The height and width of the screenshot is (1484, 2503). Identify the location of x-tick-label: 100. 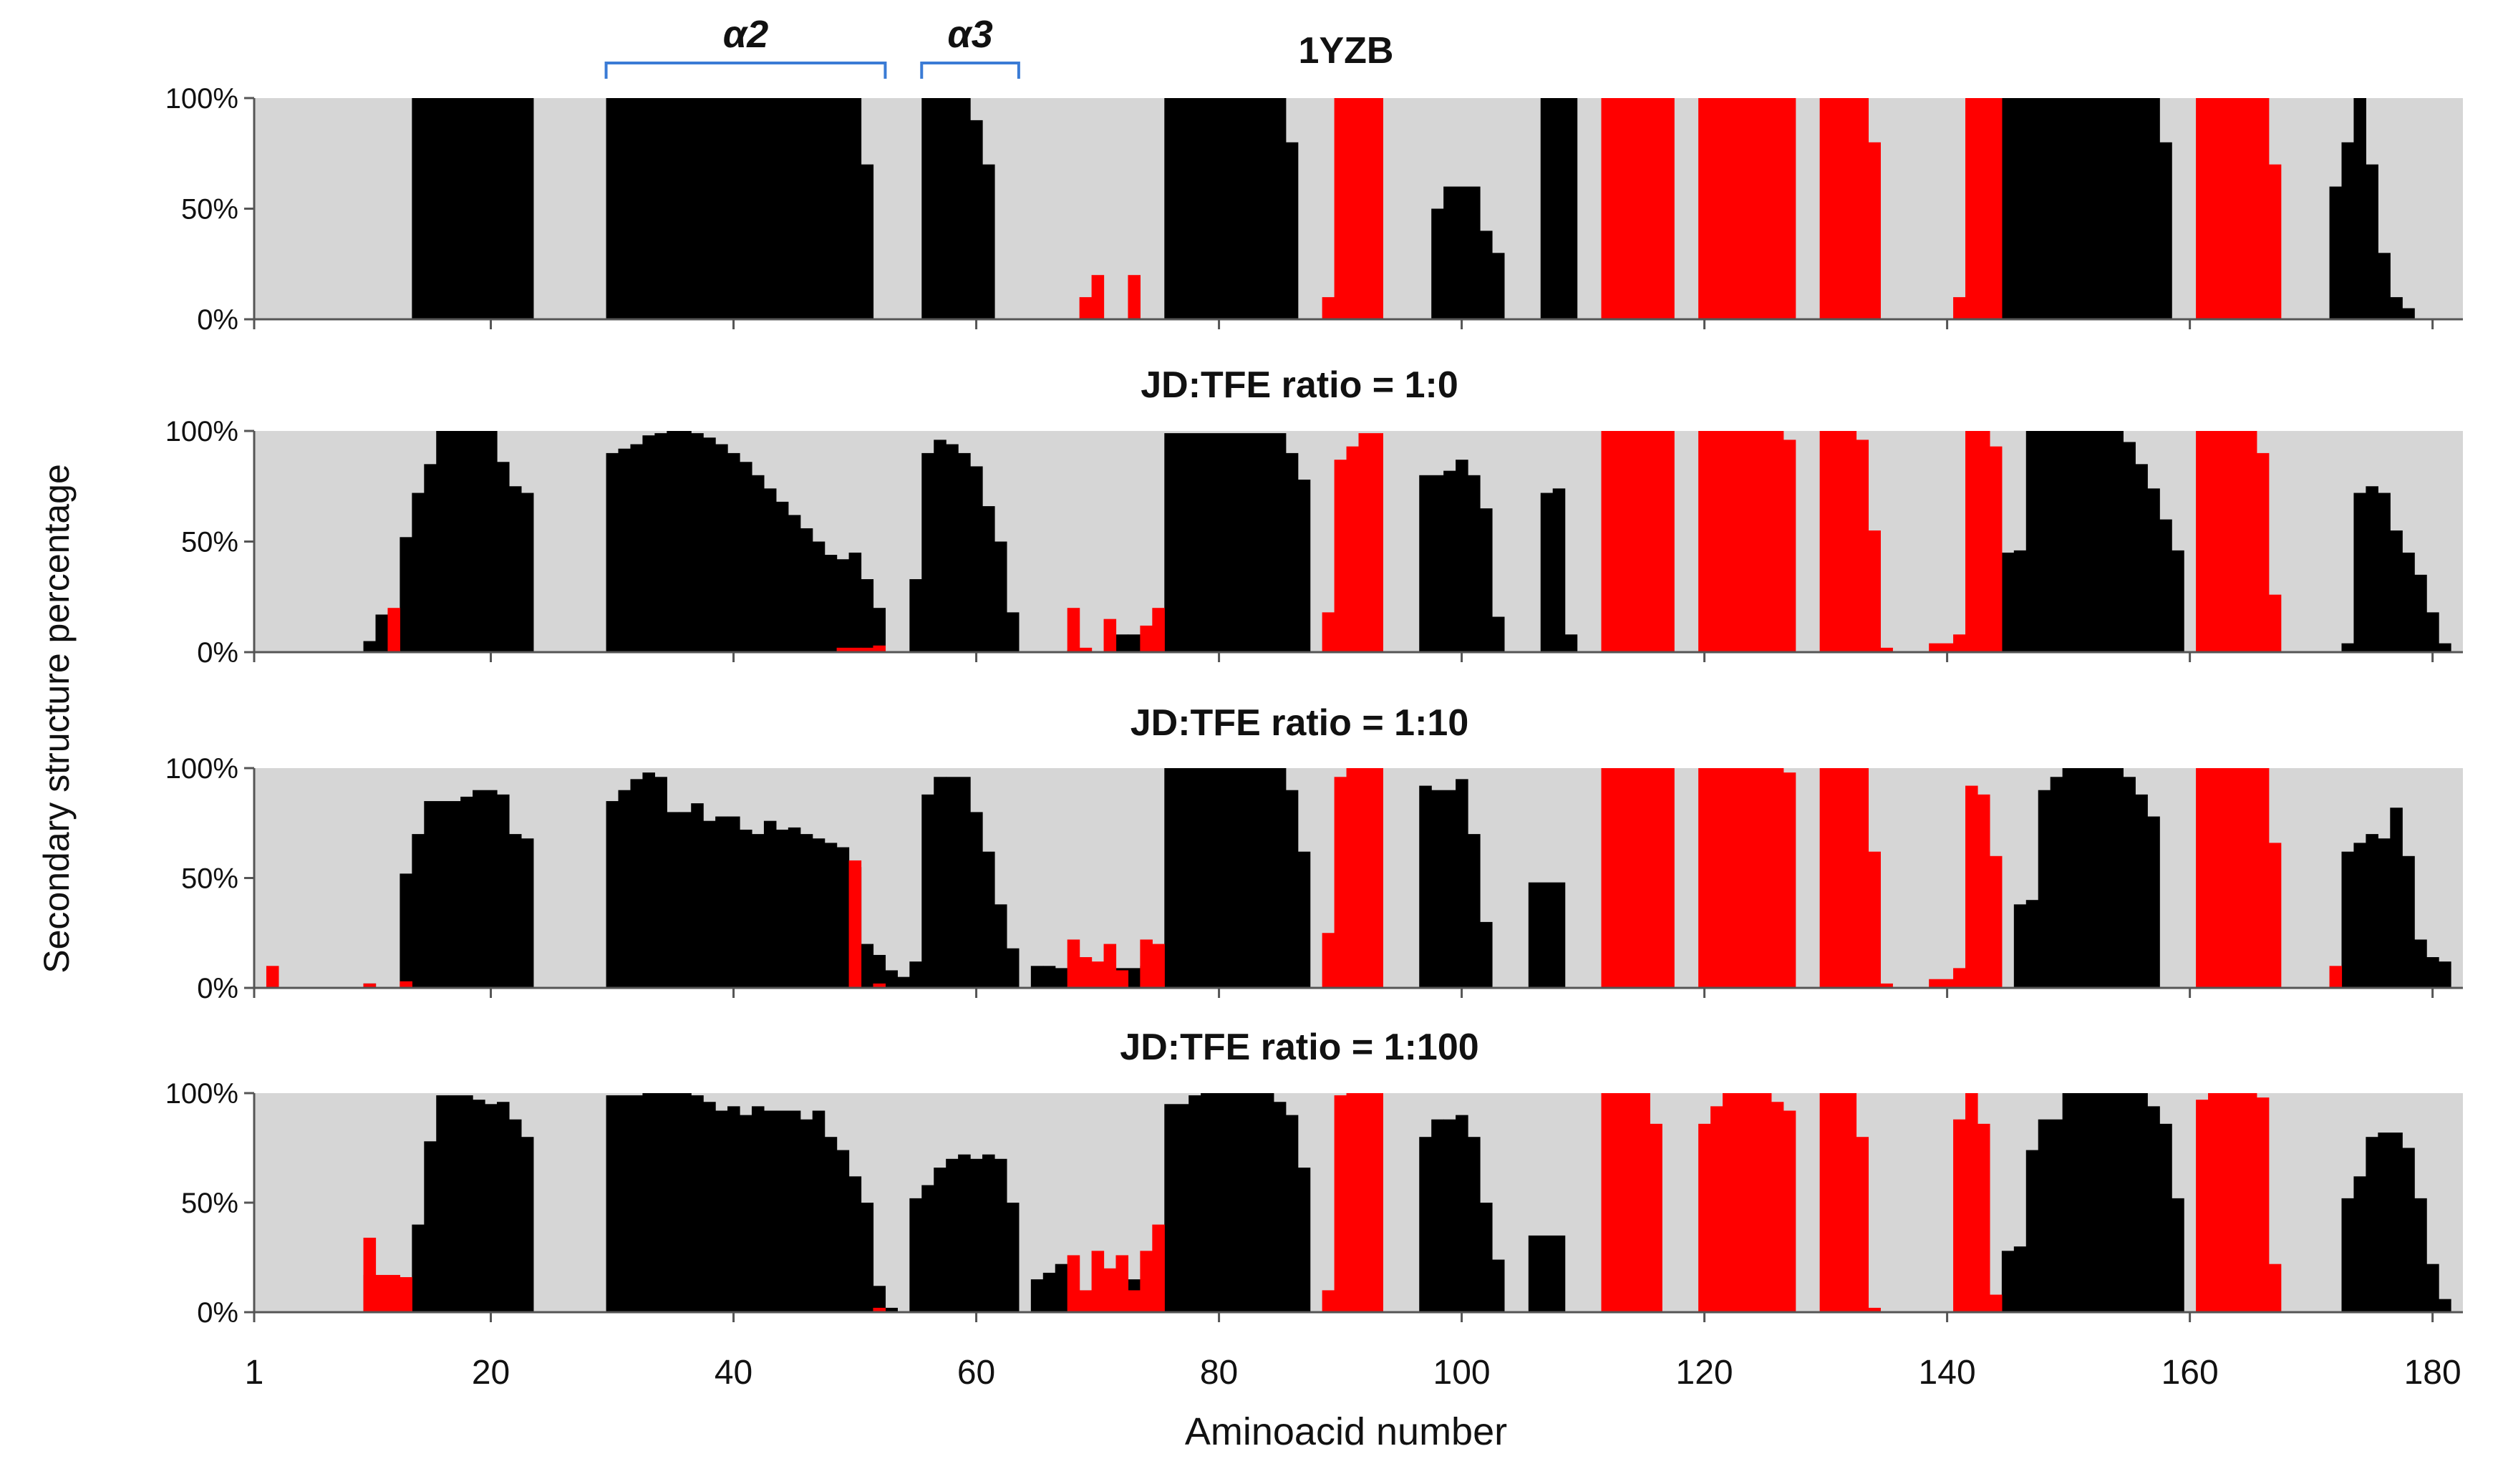
(1462, 1373).